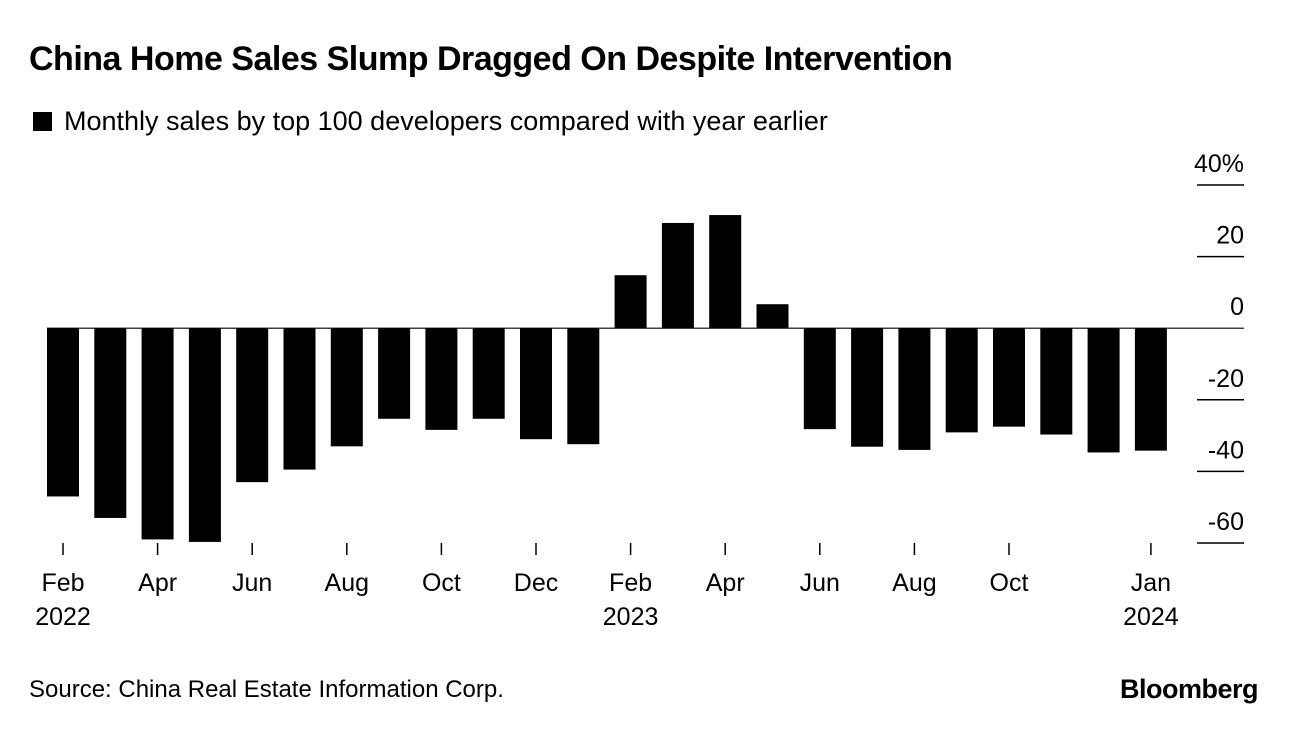 Image resolution: width=1296 pixels, height=732 pixels. Describe the element at coordinates (1226, 450) in the screenshot. I see `y-tick-label: -40` at that location.